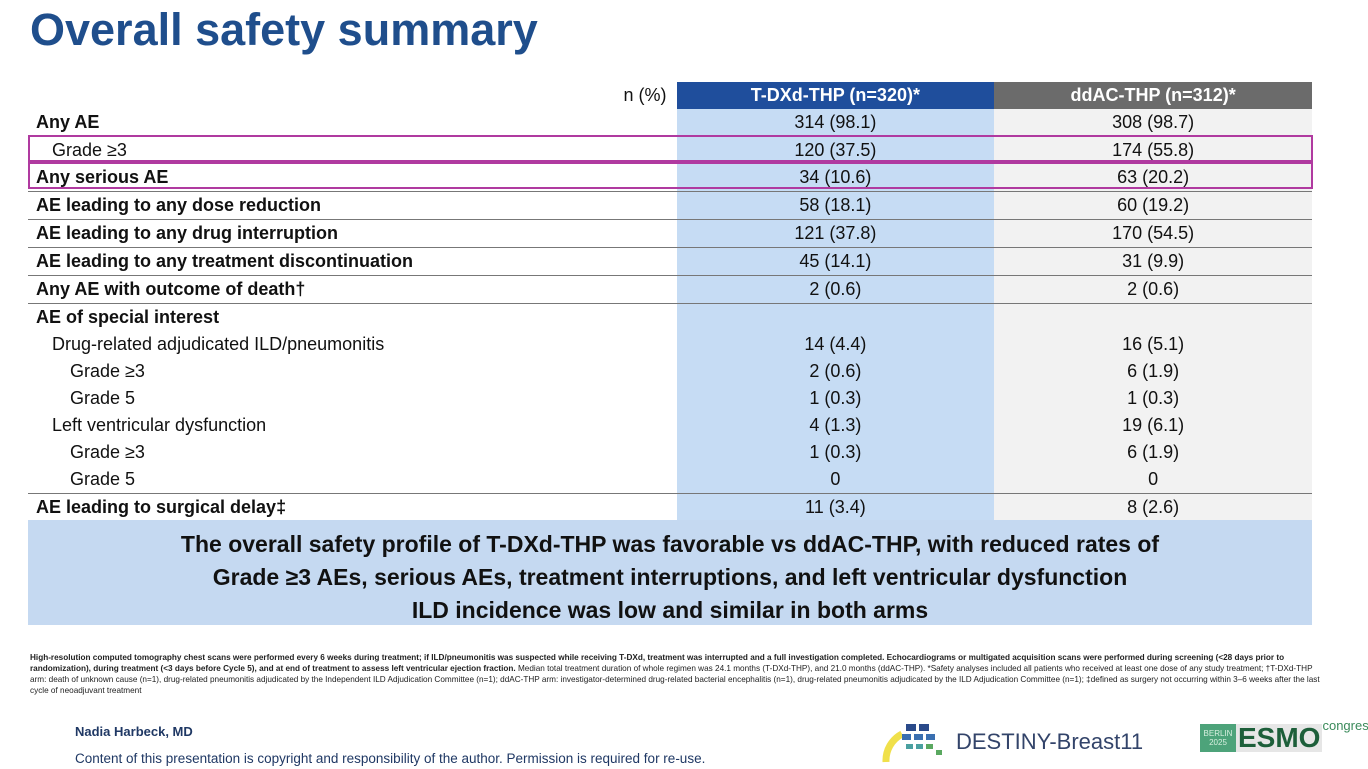 This screenshot has width=1368, height=769. I want to click on tdxd-value, so click(835, 317).